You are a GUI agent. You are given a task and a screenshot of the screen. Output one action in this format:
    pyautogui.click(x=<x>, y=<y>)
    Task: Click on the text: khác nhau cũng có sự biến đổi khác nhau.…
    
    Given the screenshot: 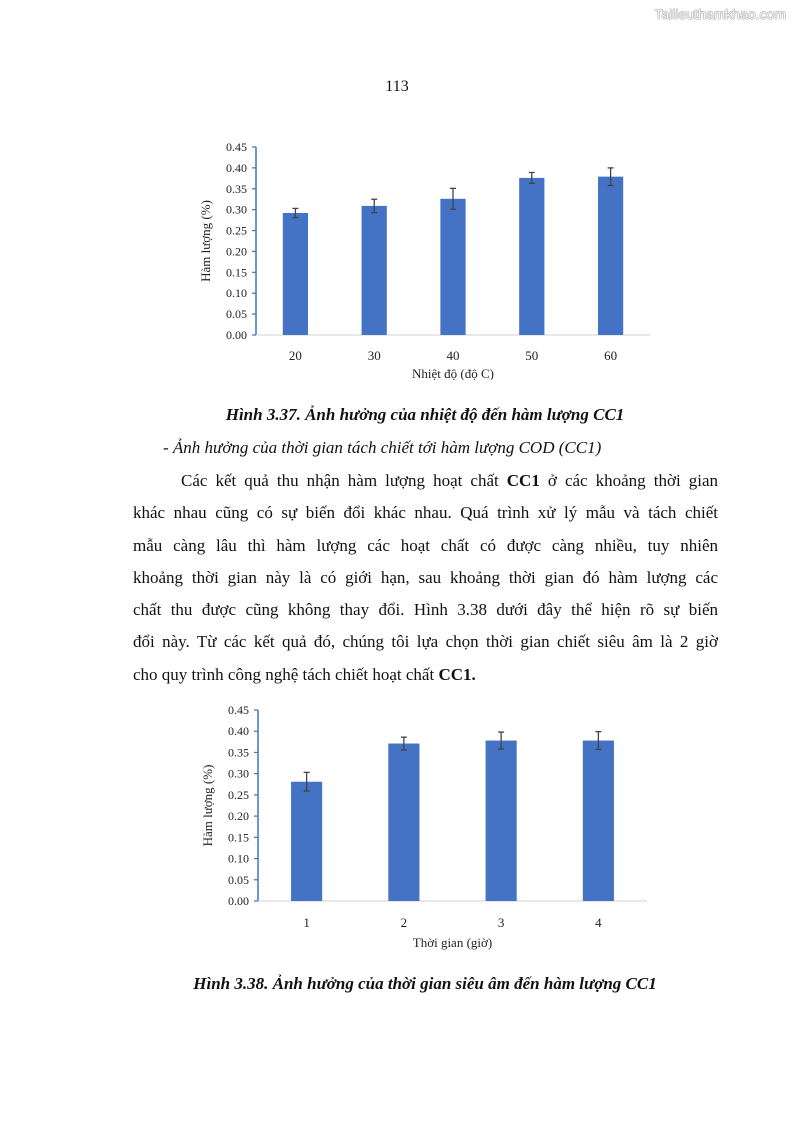 What is the action you would take?
    pyautogui.click(x=425, y=513)
    